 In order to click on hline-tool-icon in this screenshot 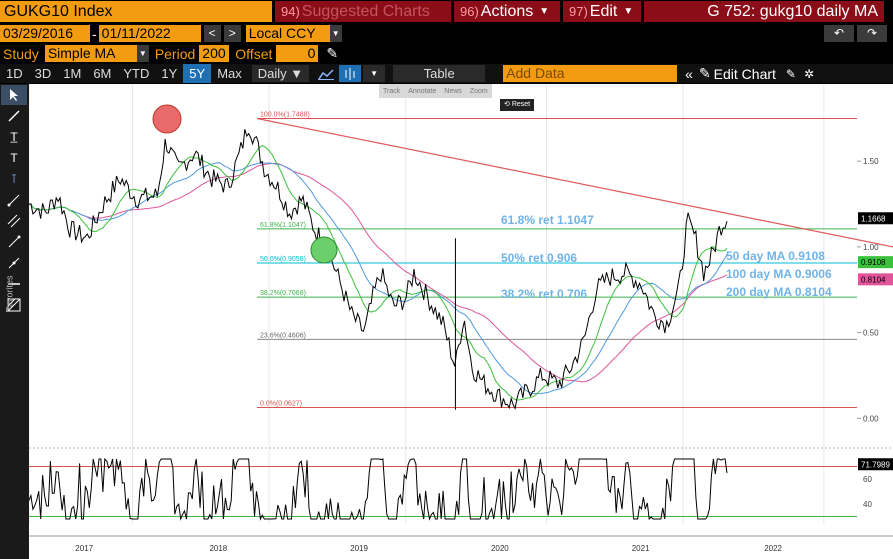, I will do `click(14, 284)`.